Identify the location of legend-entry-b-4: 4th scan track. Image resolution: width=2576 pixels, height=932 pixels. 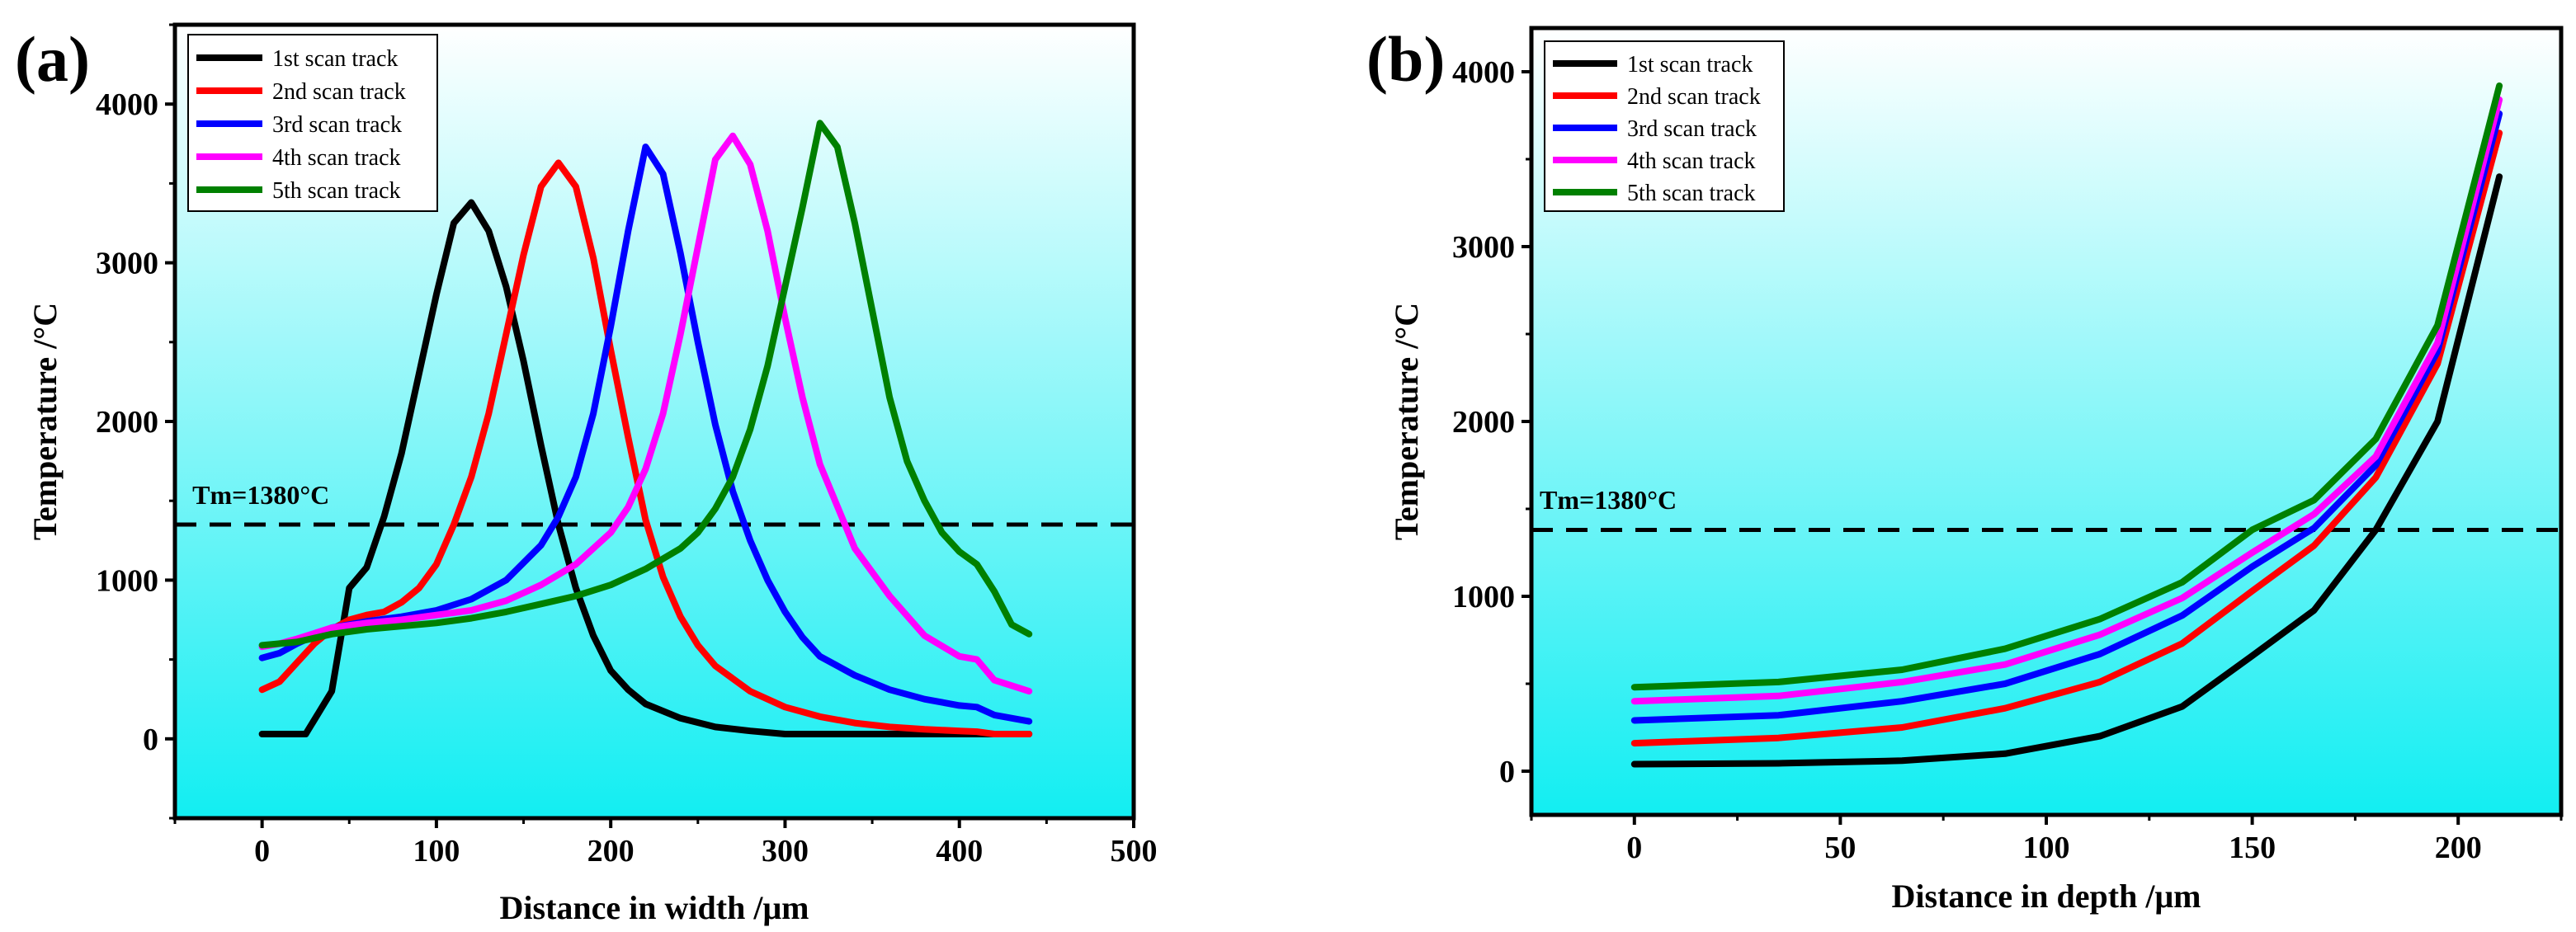
(1654, 161).